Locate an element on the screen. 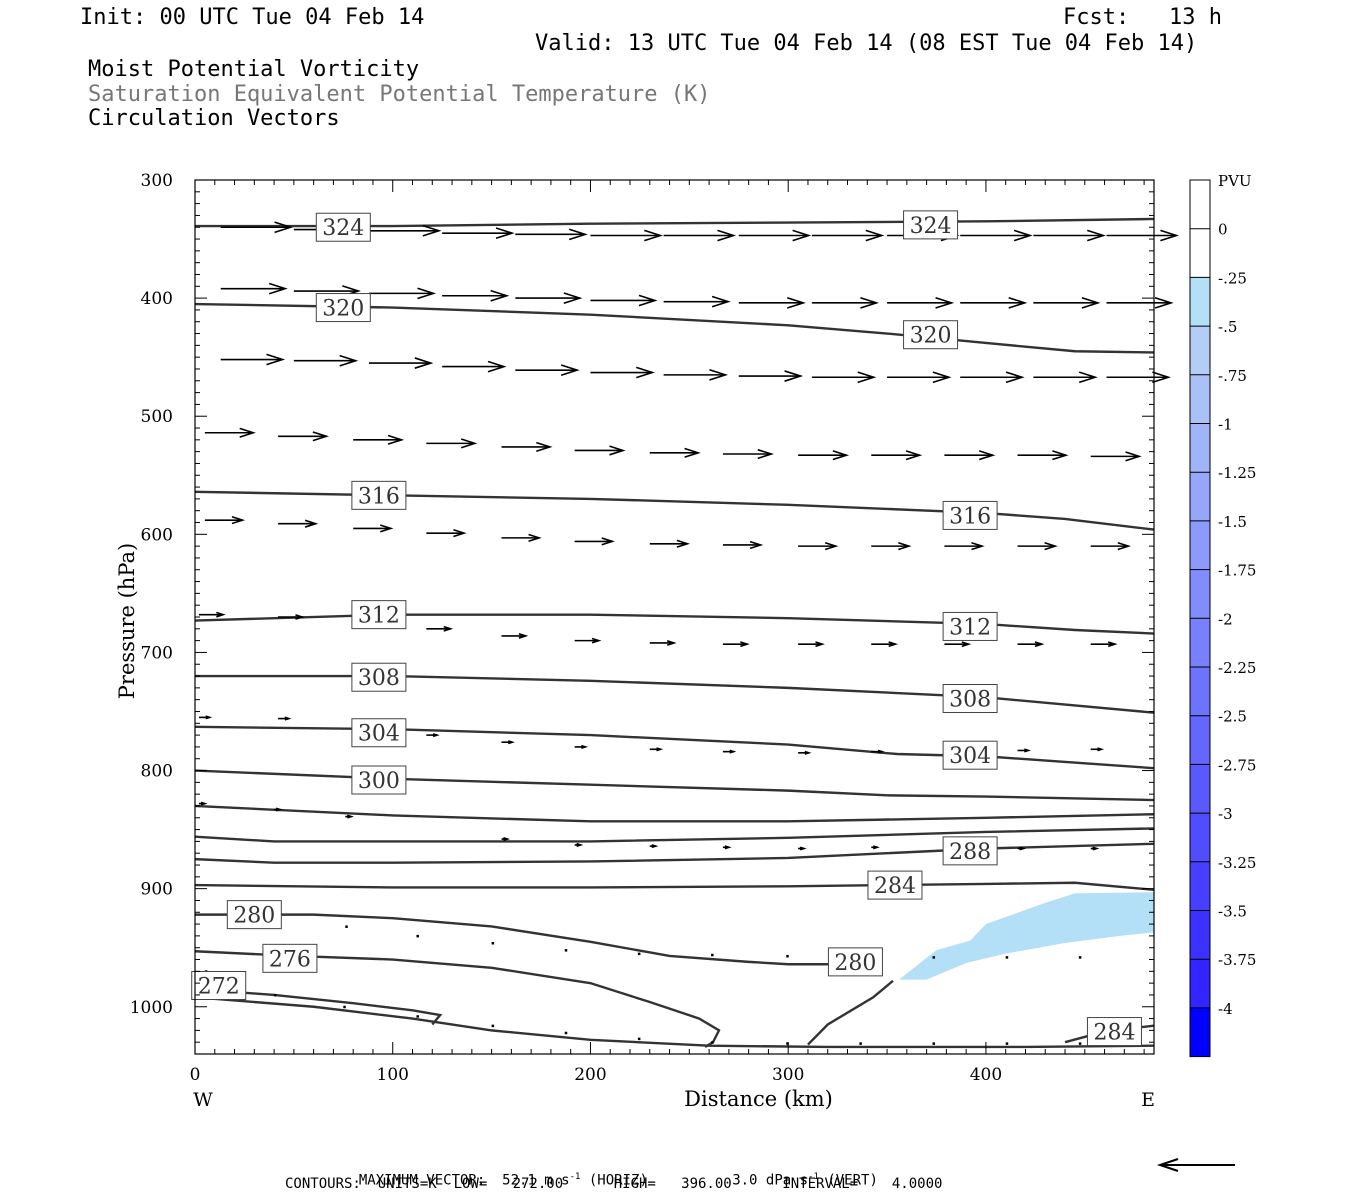  x-tick-label: 200 is located at coordinates (590, 1075).